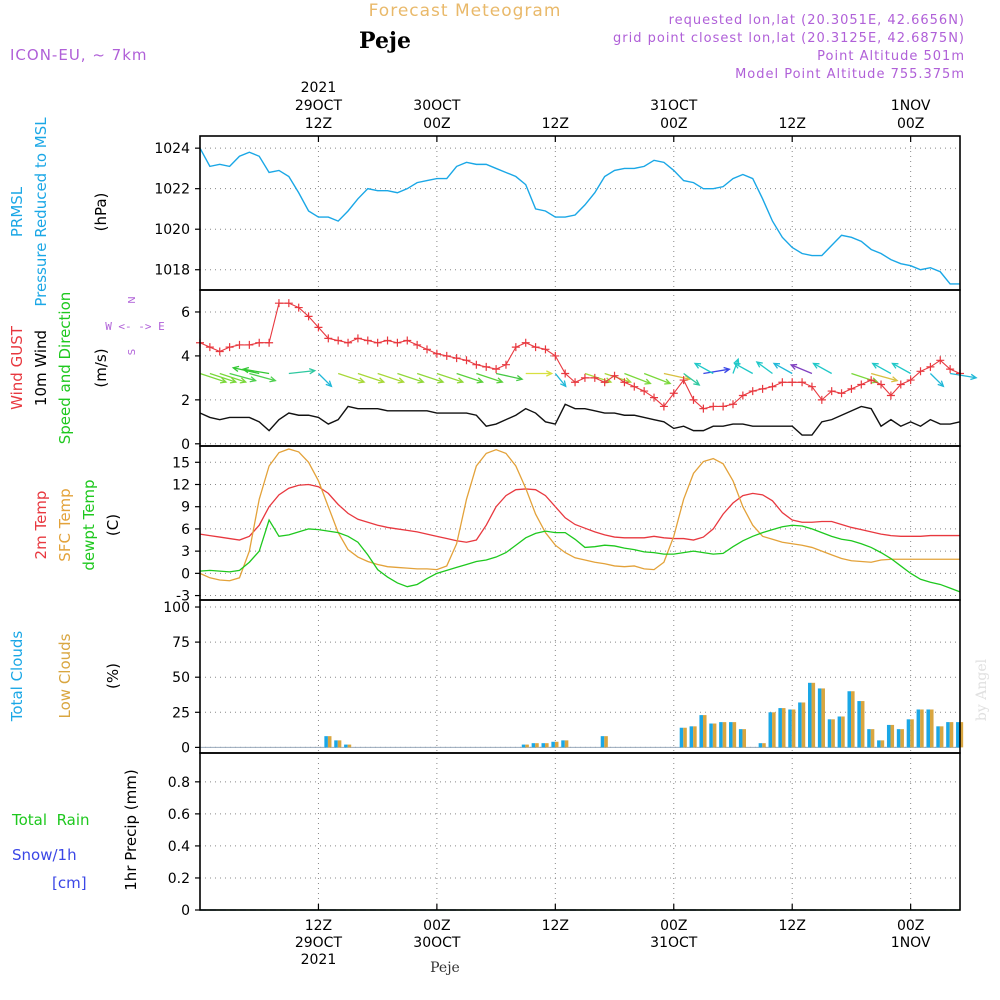  What do you see at coordinates (579, 216) in the screenshot?
I see `pressure-line` at bounding box center [579, 216].